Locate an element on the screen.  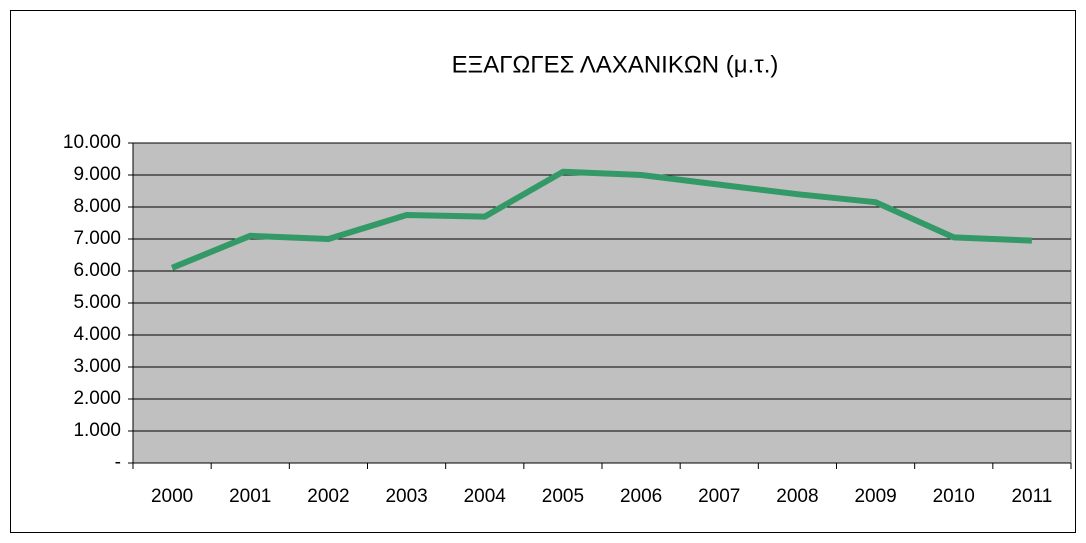
x-tick-label: 2010 is located at coordinates (954, 496).